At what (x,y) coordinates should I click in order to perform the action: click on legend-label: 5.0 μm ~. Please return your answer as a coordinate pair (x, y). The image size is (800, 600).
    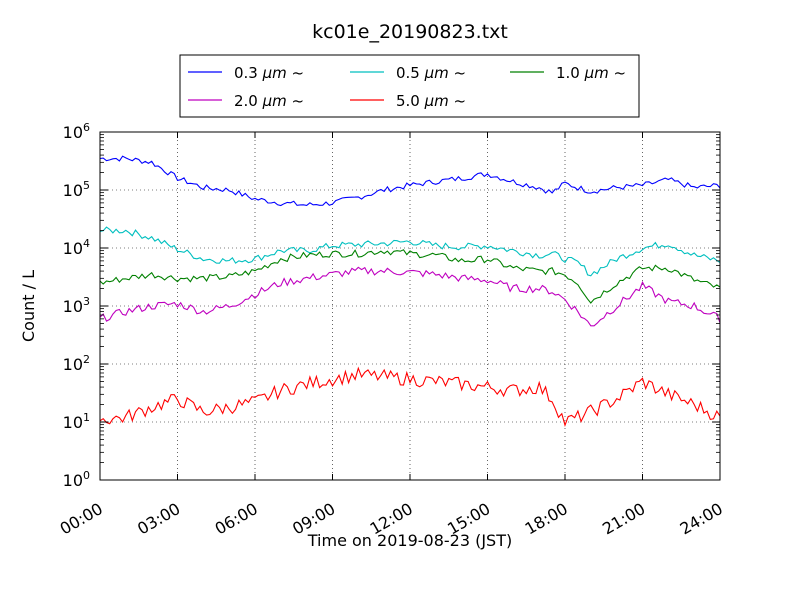
    Looking at the image, I should click on (431, 101).